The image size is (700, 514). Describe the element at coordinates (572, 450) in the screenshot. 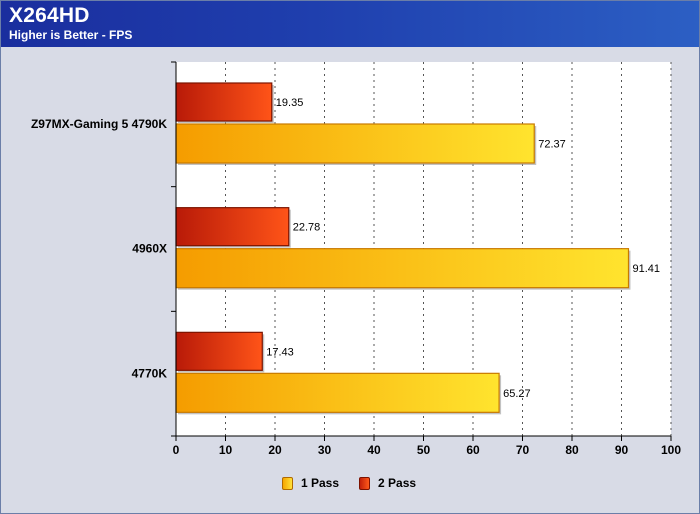

I see `x-tick-label-80: 80` at that location.